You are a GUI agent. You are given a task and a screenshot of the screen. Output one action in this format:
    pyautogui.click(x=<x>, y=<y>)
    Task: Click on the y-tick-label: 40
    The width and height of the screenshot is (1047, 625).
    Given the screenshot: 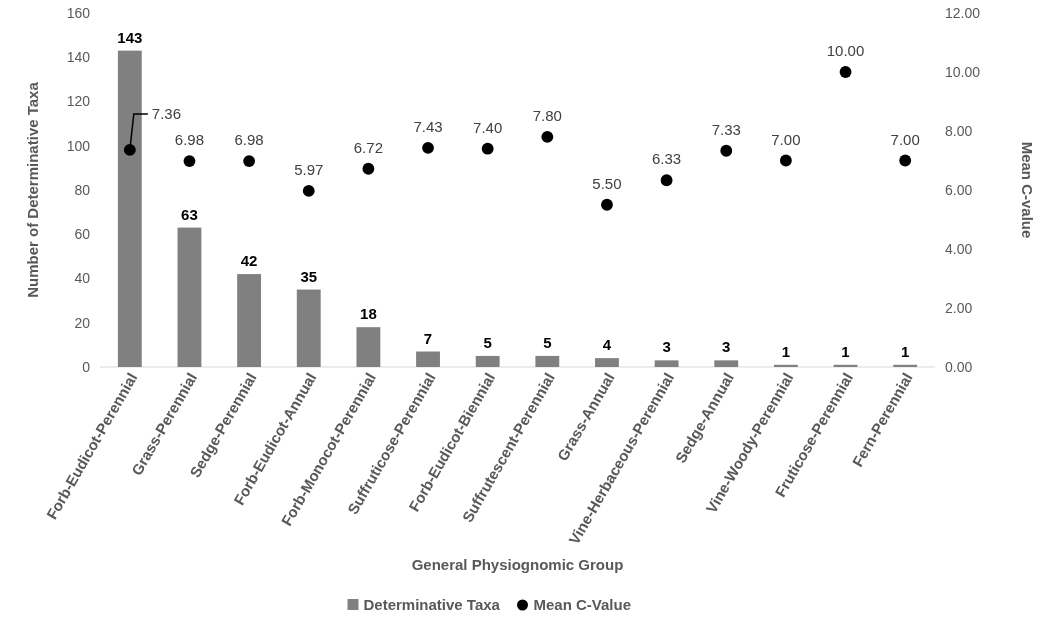 What is the action you would take?
    pyautogui.click(x=82, y=278)
    